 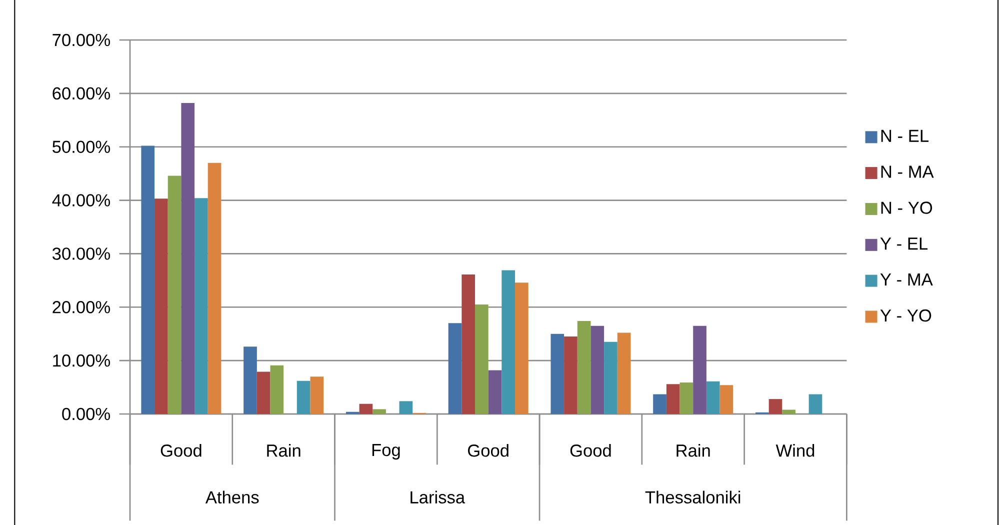 I want to click on legend-label: Y - EL, so click(x=904, y=244).